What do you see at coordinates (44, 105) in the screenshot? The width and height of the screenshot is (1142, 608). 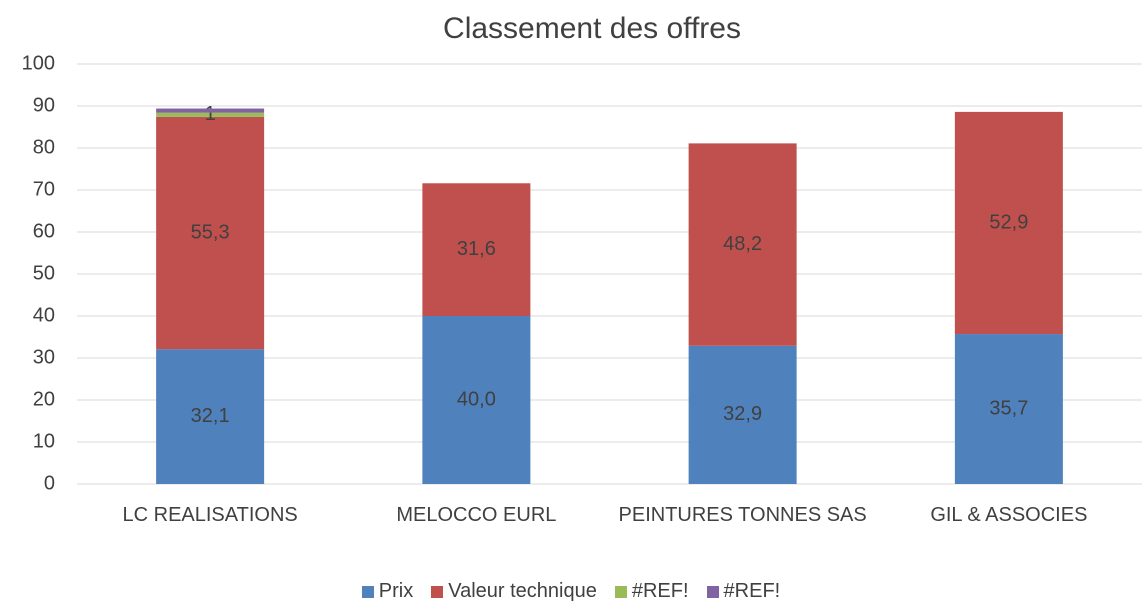 I see `y-tick-label: 90` at bounding box center [44, 105].